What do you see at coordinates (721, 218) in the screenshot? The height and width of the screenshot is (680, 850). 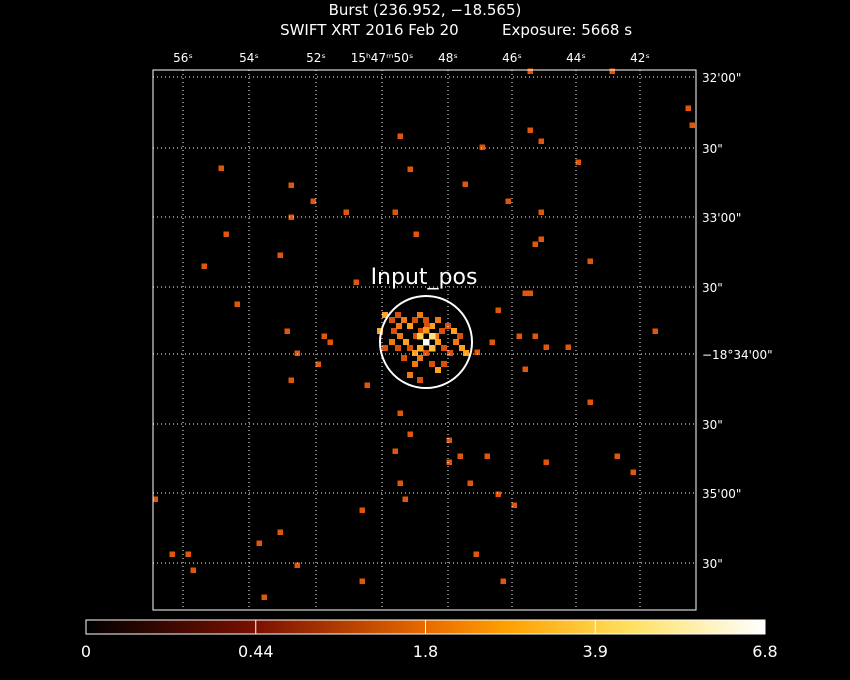 I see `dec-tick-label: 33'00"` at bounding box center [721, 218].